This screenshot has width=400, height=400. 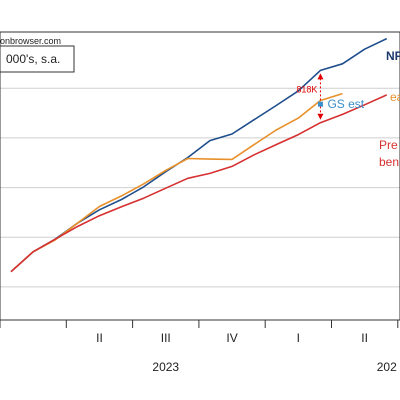 I want to click on units-legend-box: 000's, s.a., so click(x=37, y=59).